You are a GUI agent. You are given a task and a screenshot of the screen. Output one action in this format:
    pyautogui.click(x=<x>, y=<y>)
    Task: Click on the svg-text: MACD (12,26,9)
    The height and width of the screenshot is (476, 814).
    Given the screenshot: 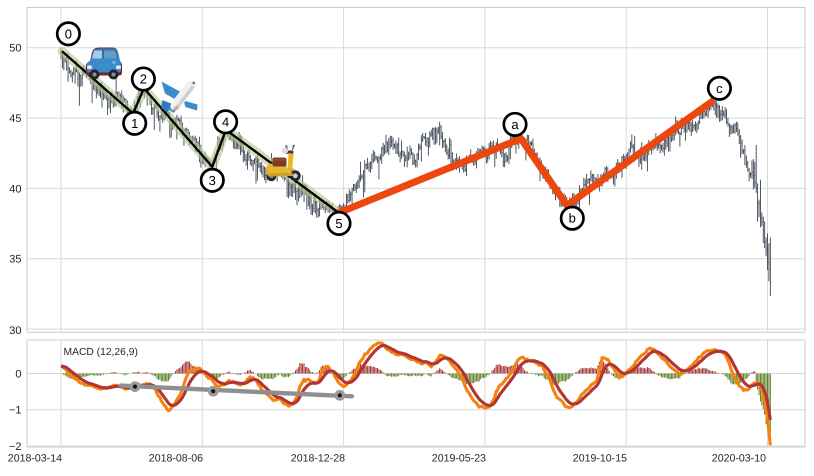 What is the action you would take?
    pyautogui.click(x=101, y=352)
    